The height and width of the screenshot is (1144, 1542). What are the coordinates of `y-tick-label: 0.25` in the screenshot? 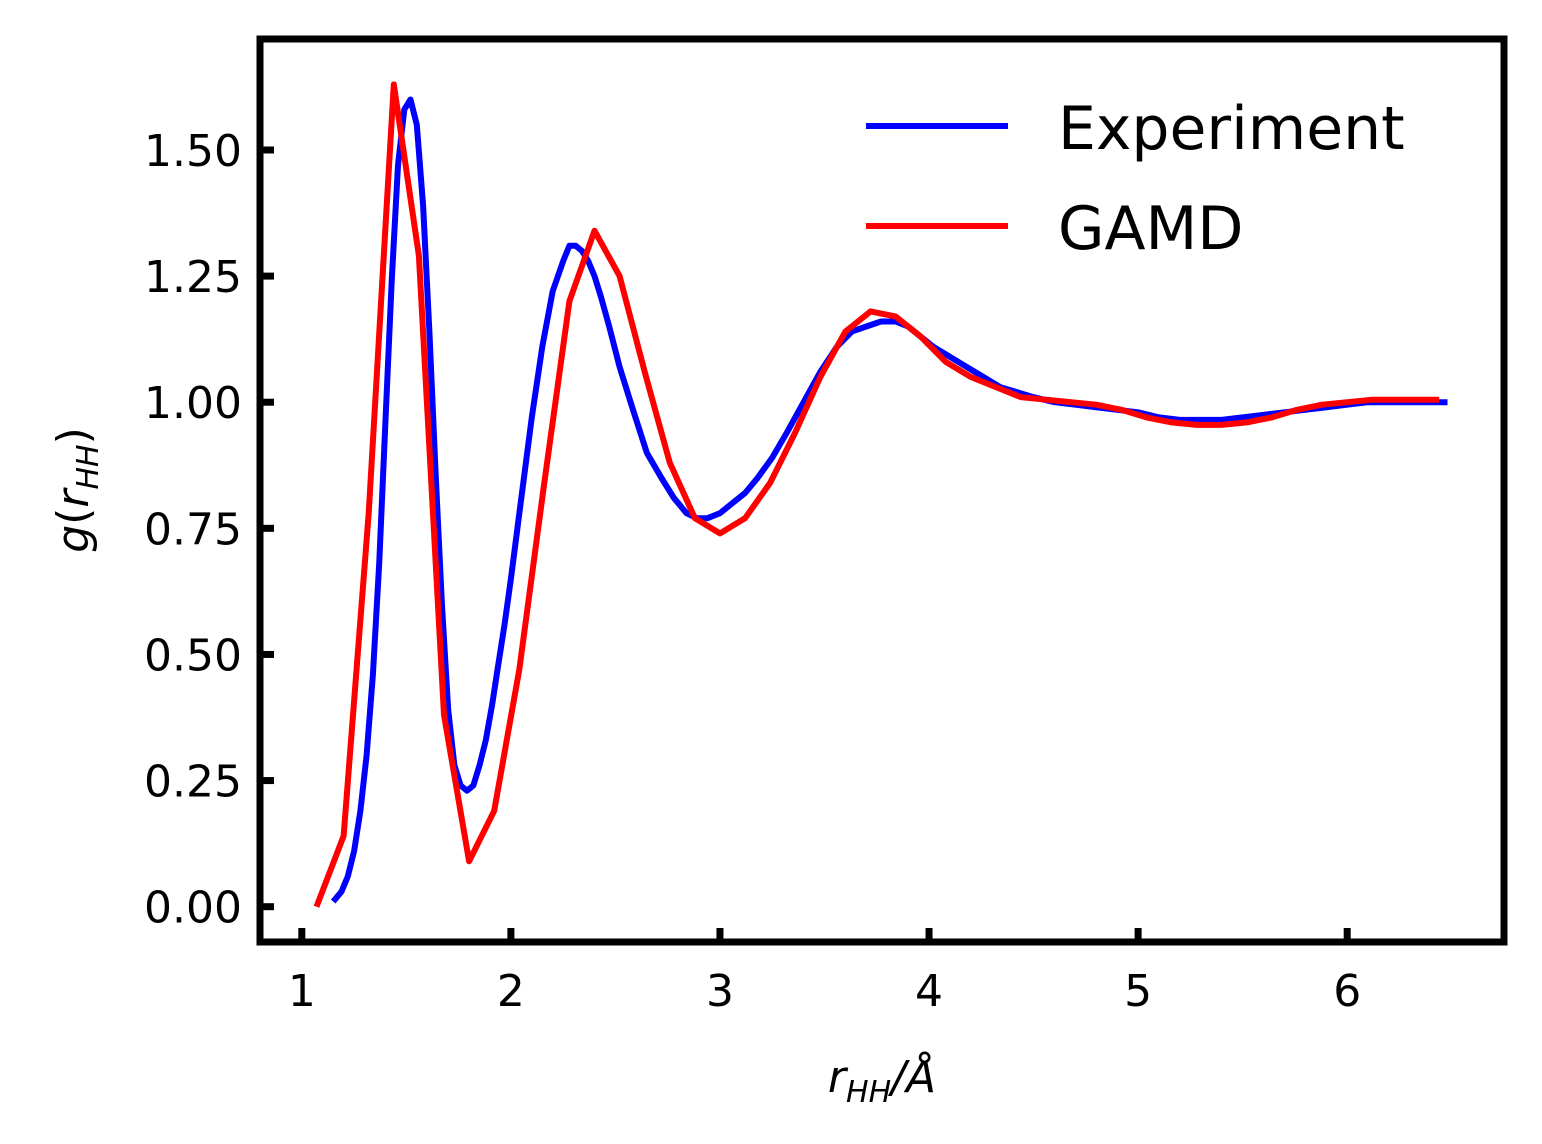 It's located at (193, 782).